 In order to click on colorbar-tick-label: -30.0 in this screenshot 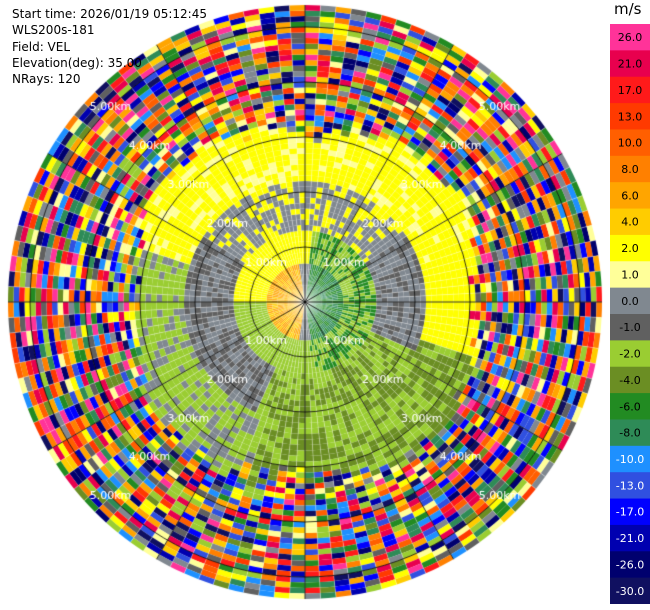, I will do `click(630, 591)`.